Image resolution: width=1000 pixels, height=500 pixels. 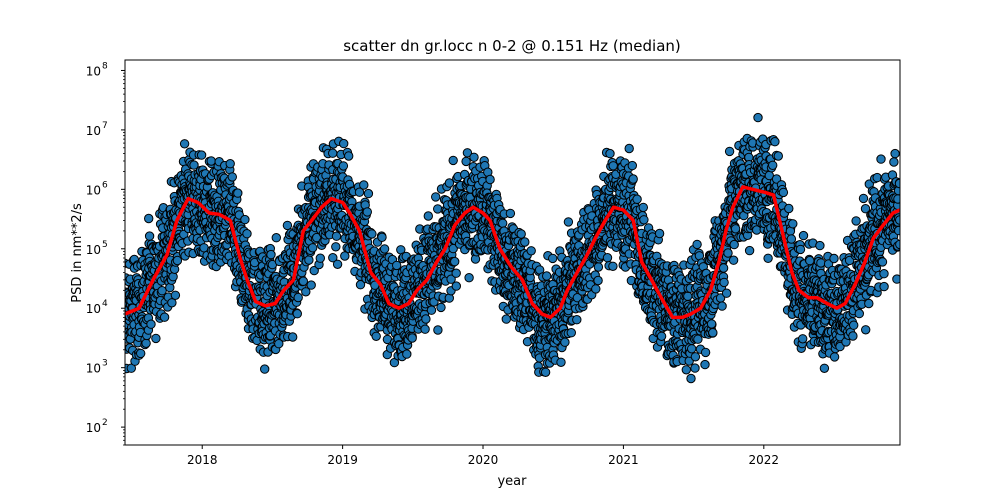 I want to click on x-axis-label: year, so click(x=512, y=481).